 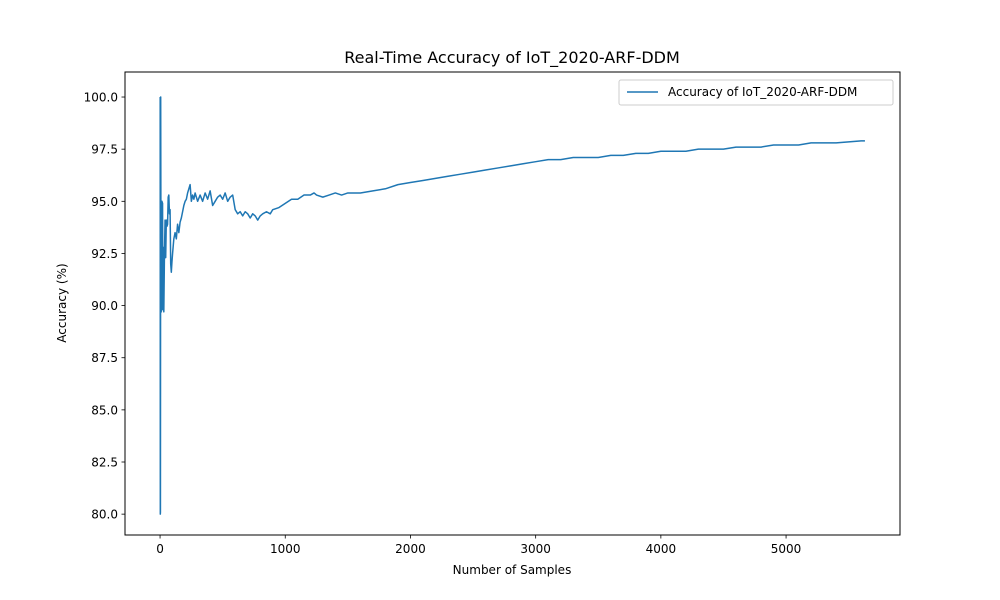 I want to click on y-tick-label: 90.0, so click(x=104, y=306).